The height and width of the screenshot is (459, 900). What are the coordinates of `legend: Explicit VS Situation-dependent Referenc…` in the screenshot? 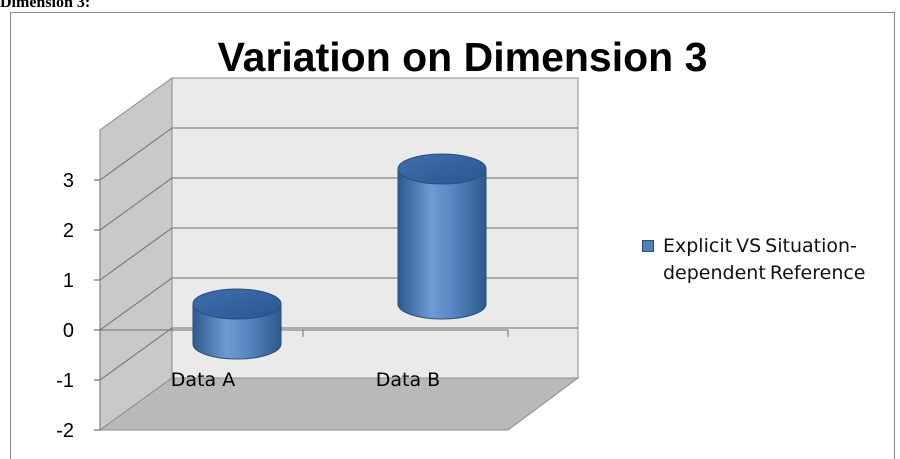 It's located at (767, 259).